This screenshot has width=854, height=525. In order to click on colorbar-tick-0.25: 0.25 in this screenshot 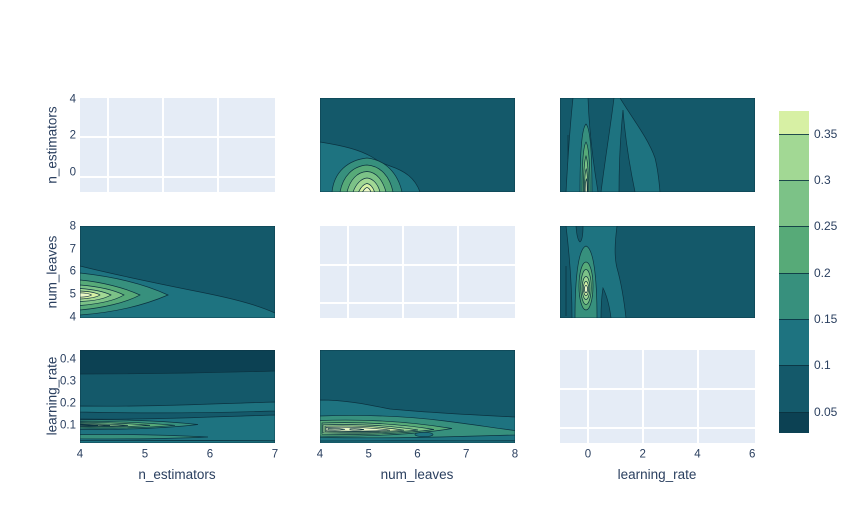, I will do `click(826, 226)`.